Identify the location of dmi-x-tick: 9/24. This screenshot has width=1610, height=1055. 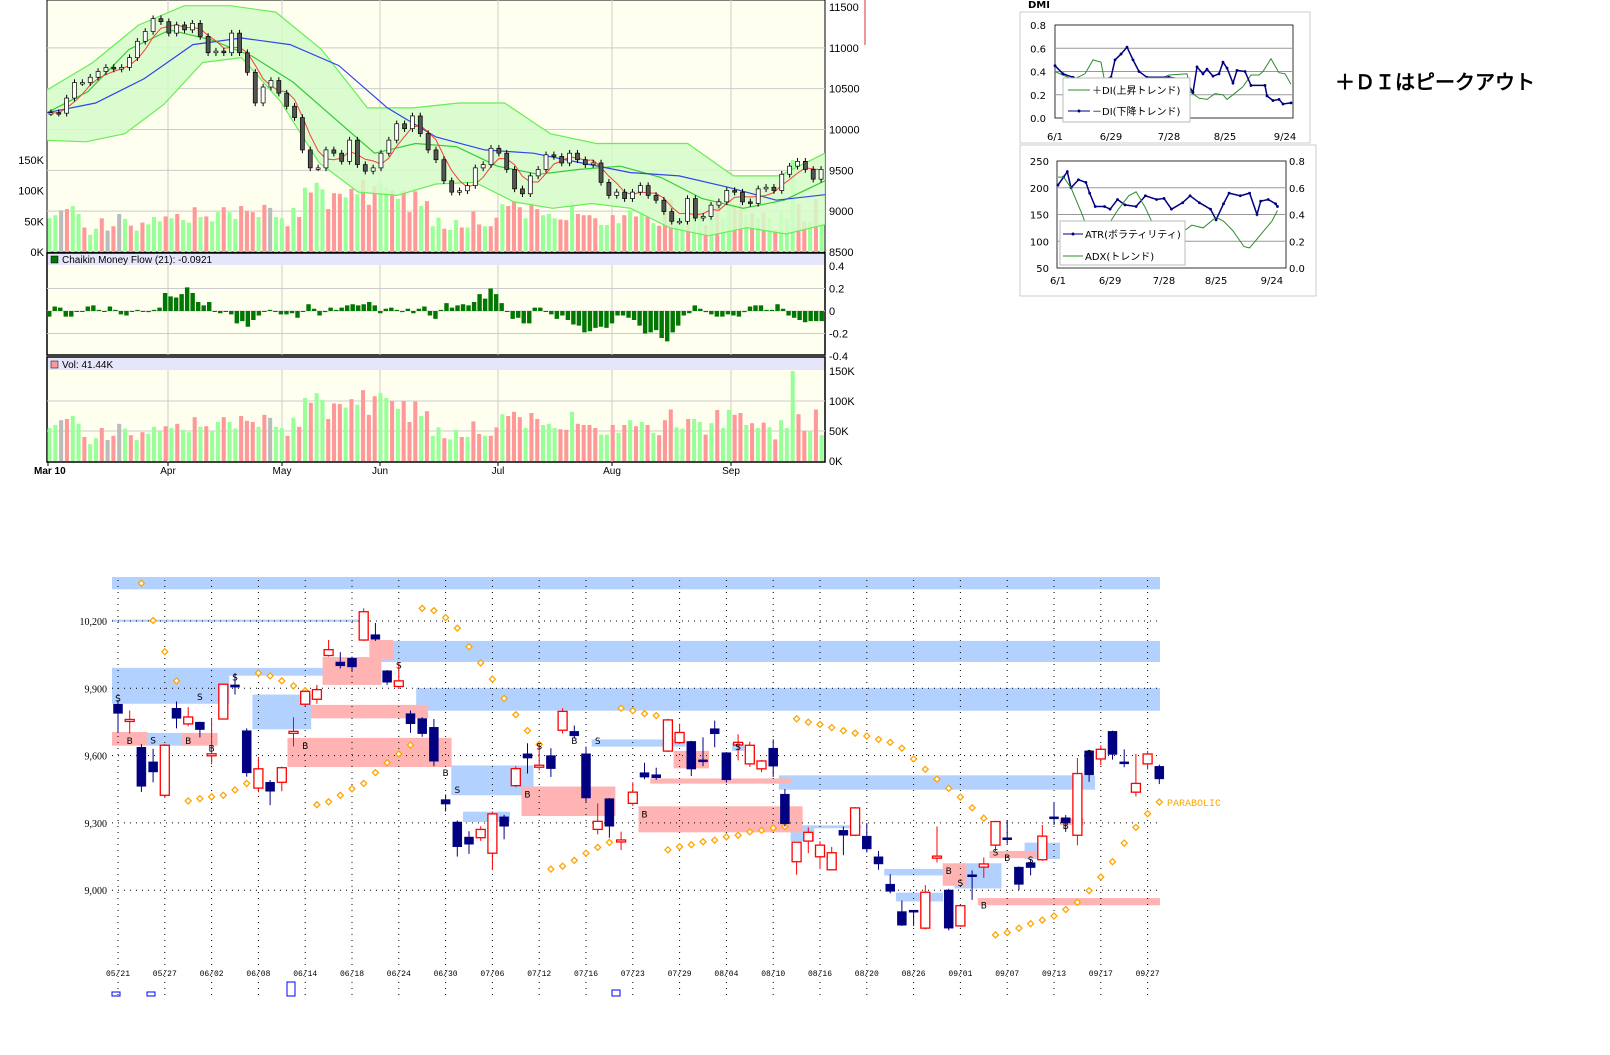
(1285, 137).